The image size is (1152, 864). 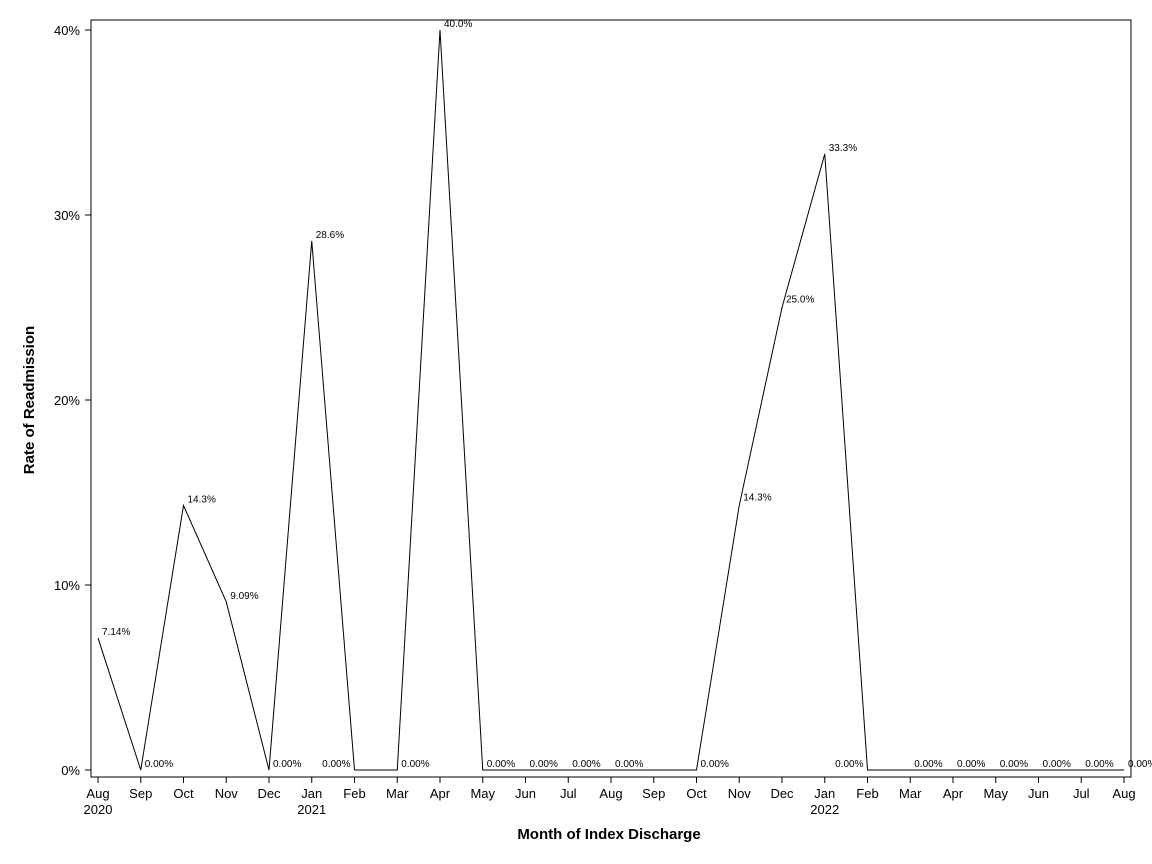 I want to click on data-label: 33.3%, so click(x=843, y=148).